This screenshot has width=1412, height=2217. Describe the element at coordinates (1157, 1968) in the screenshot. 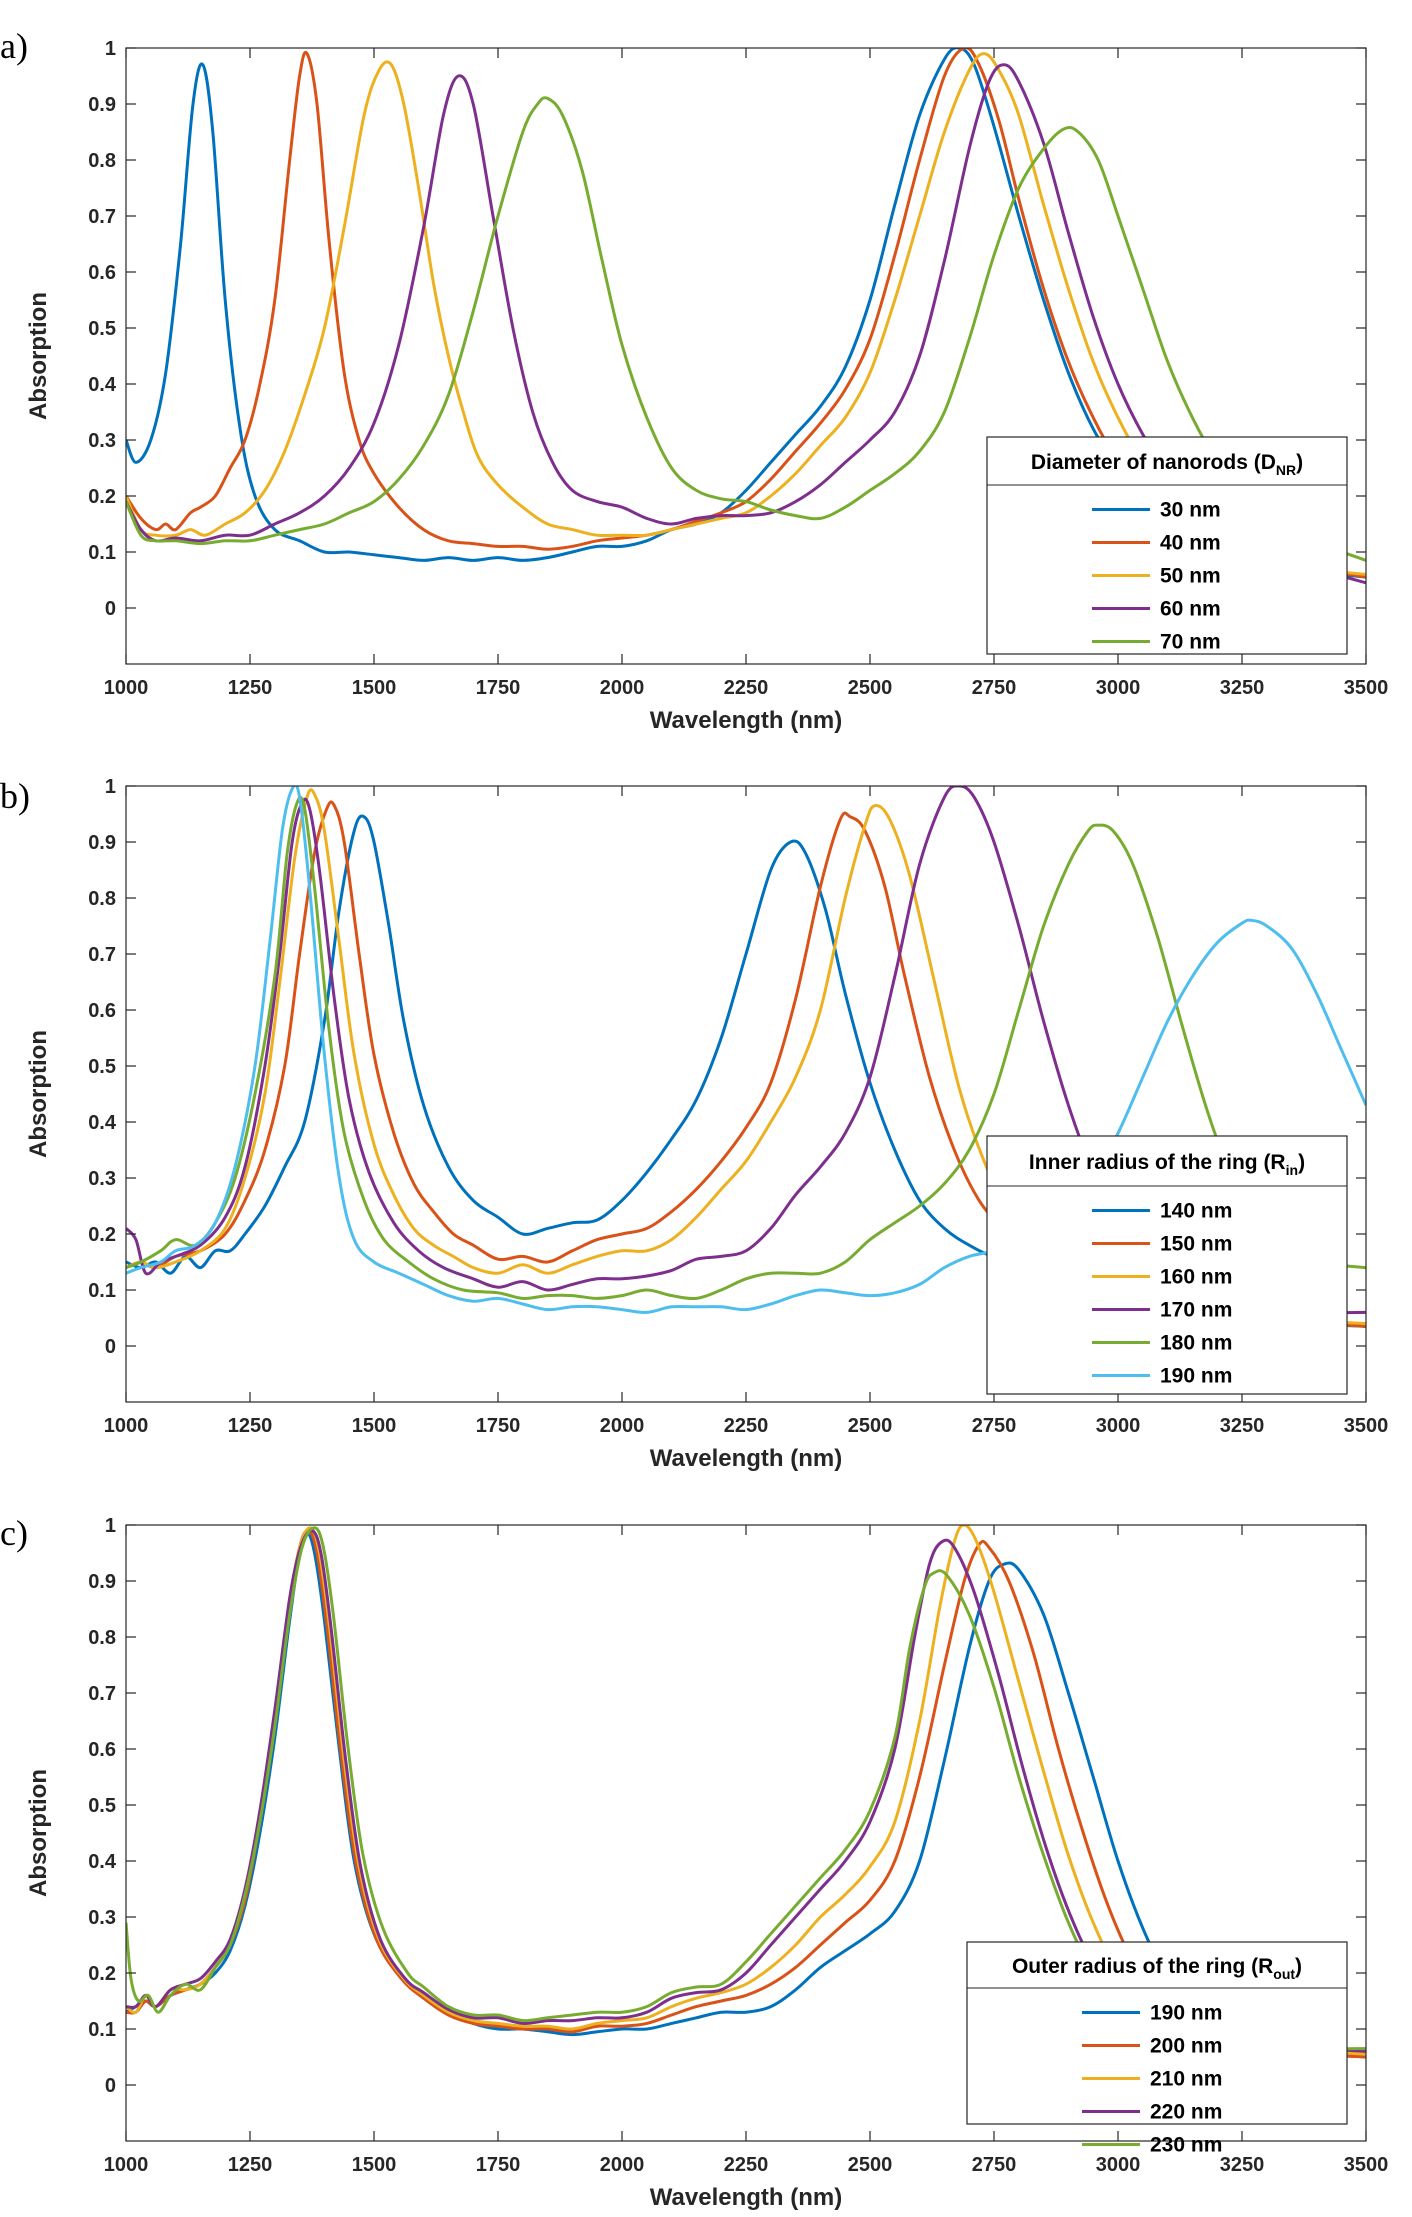

I see `legend-title: Outer radius of the ring (Rout)` at that location.